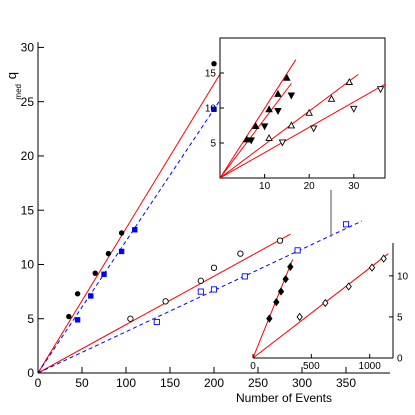  What do you see at coordinates (30, 319) in the screenshot?
I see `main-ytick-label-1: 5` at bounding box center [30, 319].